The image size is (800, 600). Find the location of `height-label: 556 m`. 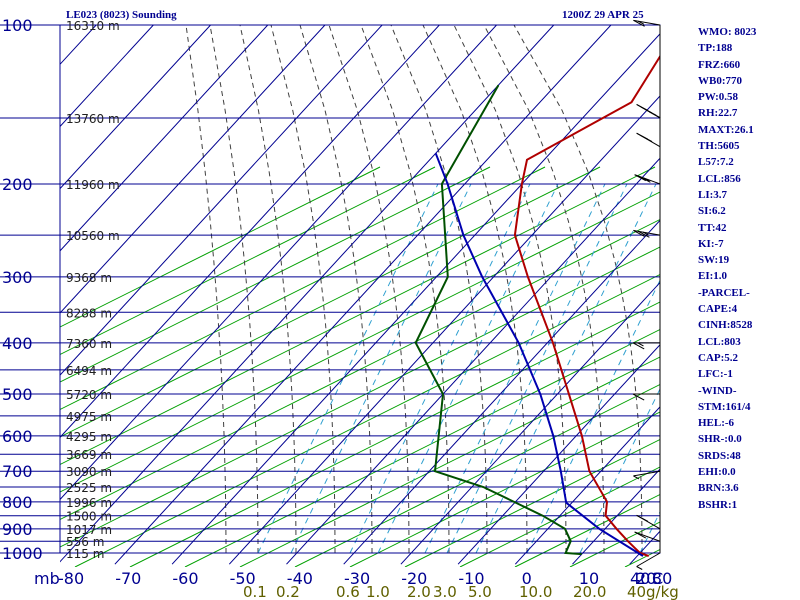

height-label: 556 m is located at coordinates (85, 542).